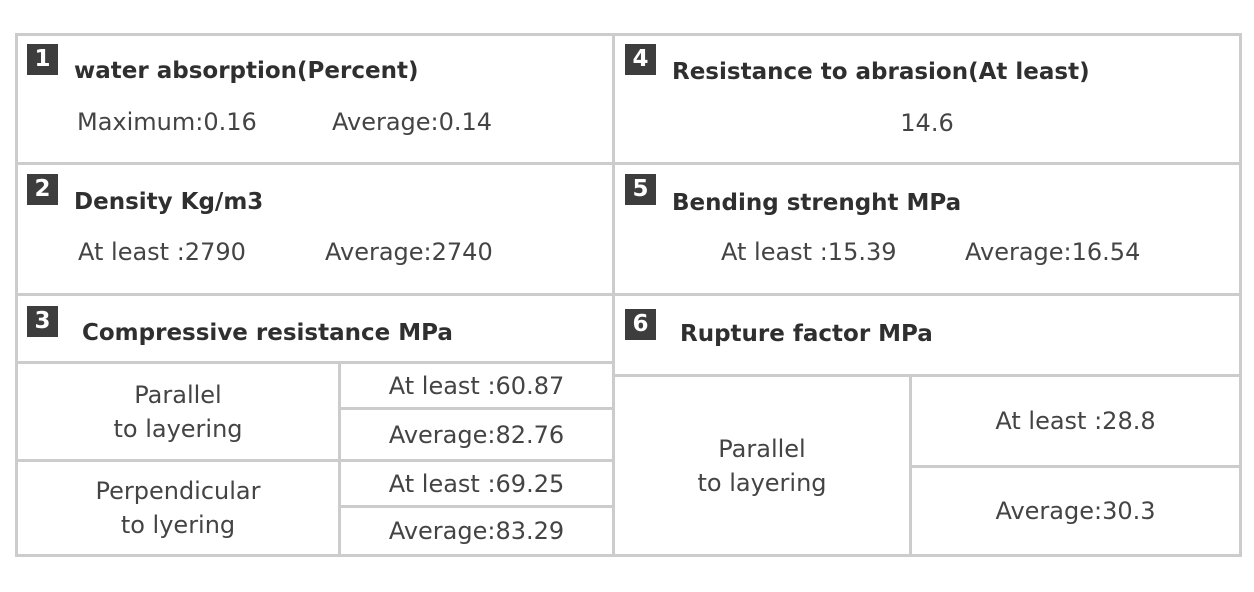 The height and width of the screenshot is (592, 1254). I want to click on section-number-badge: 4, so click(640, 59).